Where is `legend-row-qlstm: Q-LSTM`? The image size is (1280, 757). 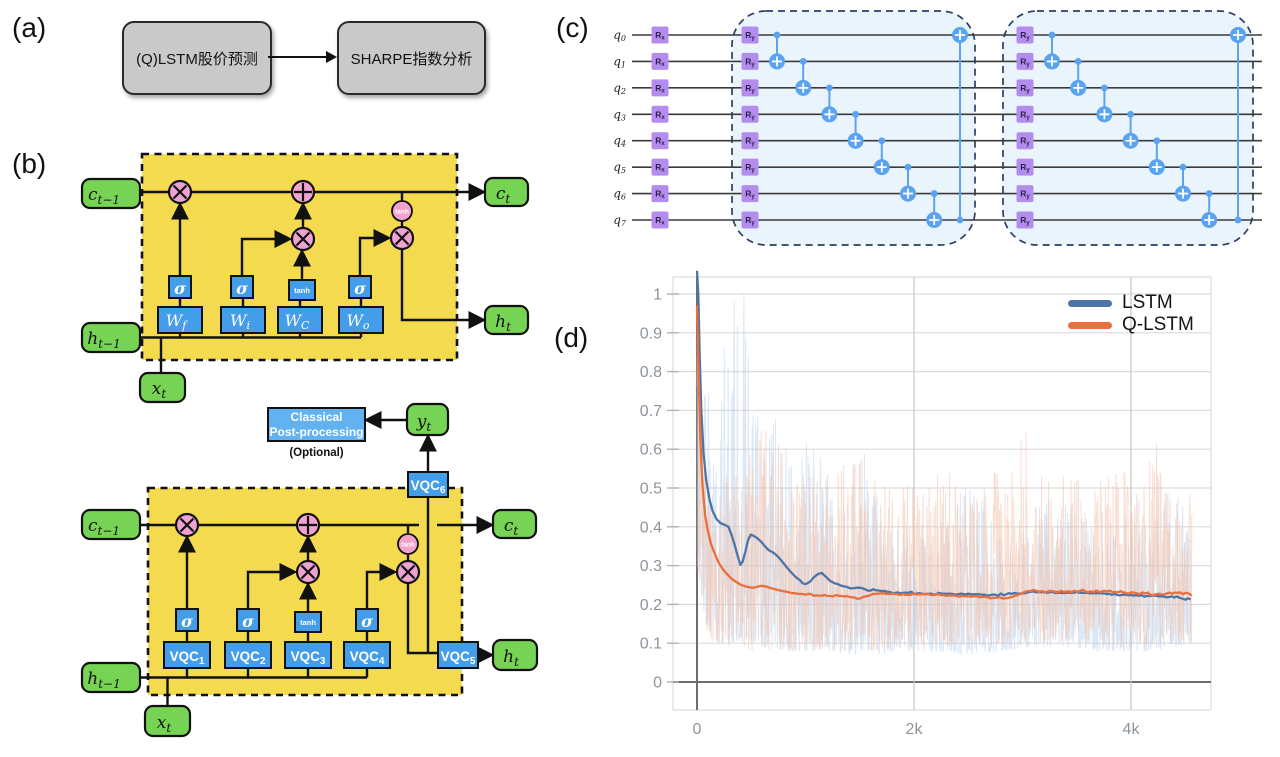 legend-row-qlstm: Q-LSTM is located at coordinates (1131, 325).